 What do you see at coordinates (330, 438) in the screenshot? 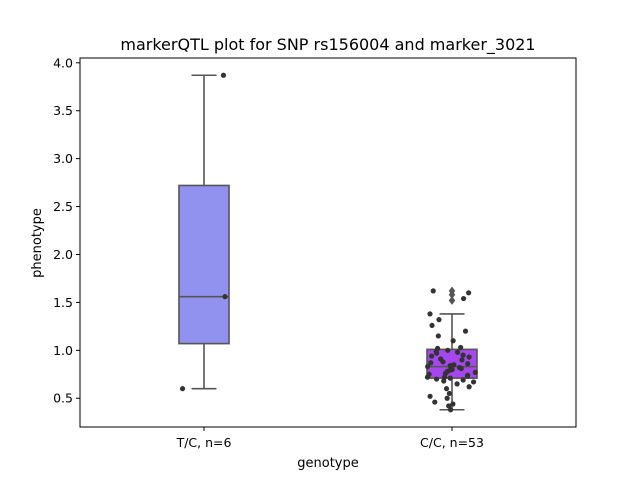
I see `x-axis: T/C, n=6 C/C, n=53` at bounding box center [330, 438].